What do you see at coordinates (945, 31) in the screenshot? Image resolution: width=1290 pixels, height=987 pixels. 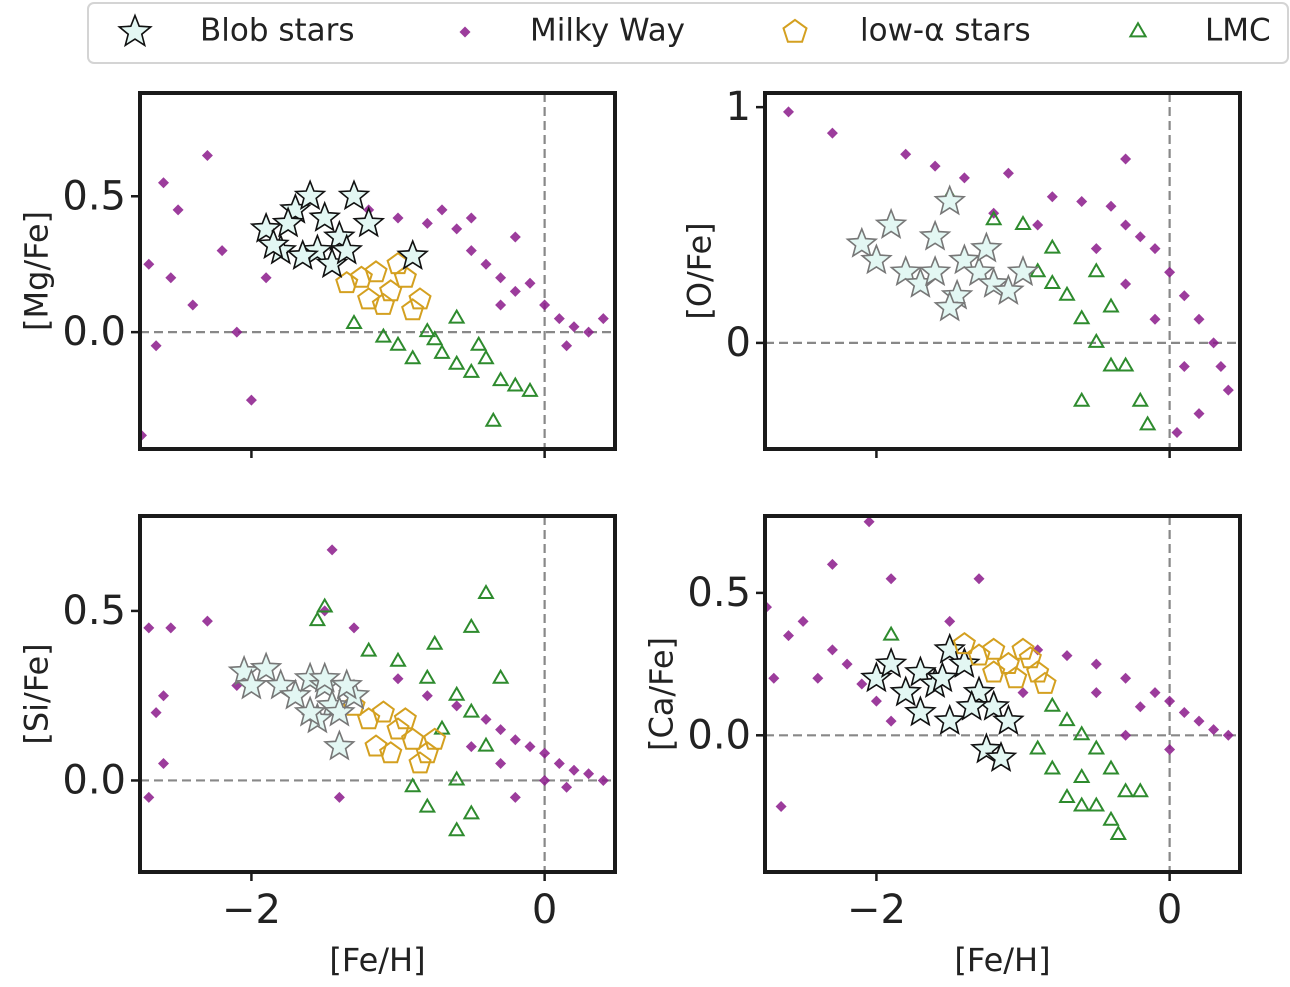 I see `legend-label: low-α stars` at bounding box center [945, 31].